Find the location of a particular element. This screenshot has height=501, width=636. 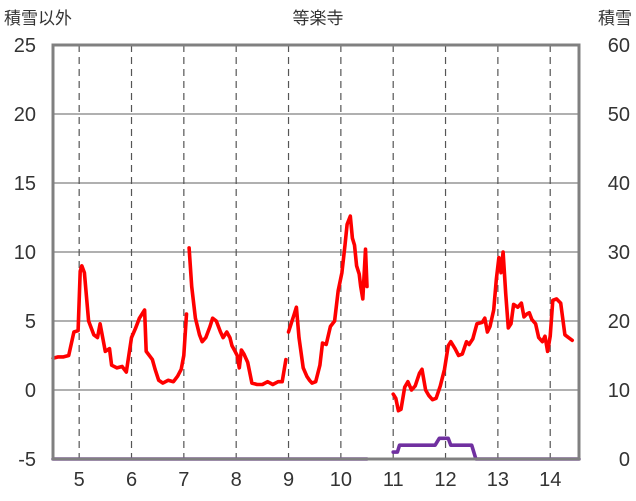

x-tick-label: 11 is located at coordinates (393, 480).